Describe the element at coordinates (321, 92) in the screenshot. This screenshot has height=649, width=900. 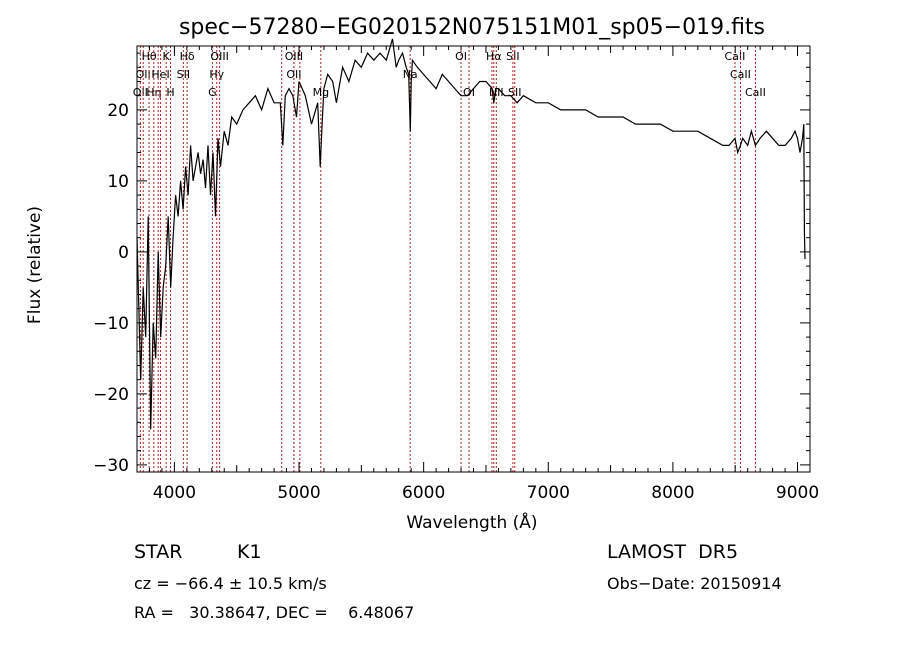
I see `spectral-line-label: Mg` at that location.